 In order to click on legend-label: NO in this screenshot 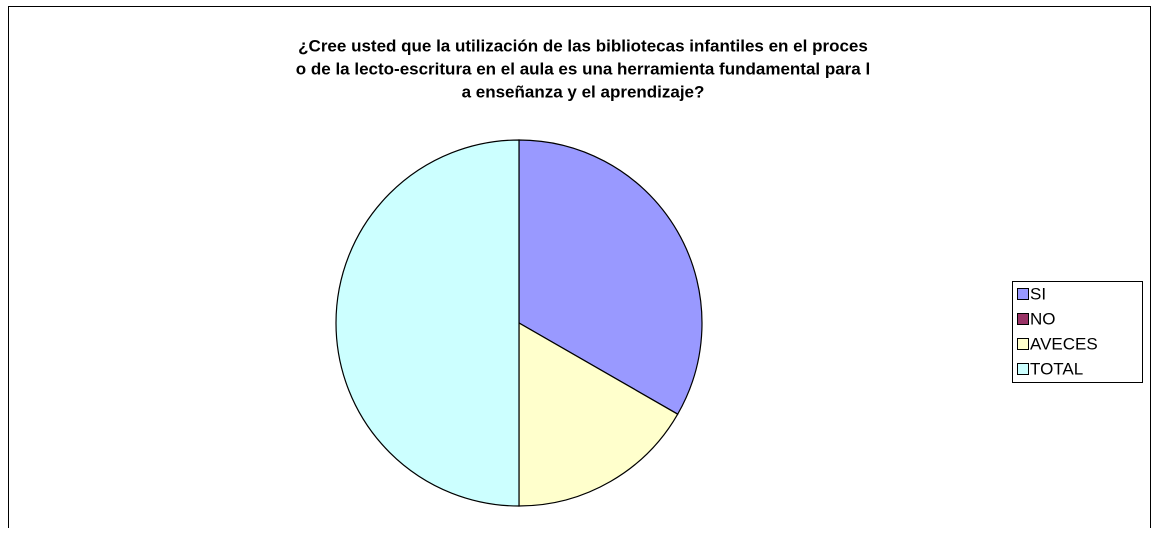, I will do `click(1043, 318)`.